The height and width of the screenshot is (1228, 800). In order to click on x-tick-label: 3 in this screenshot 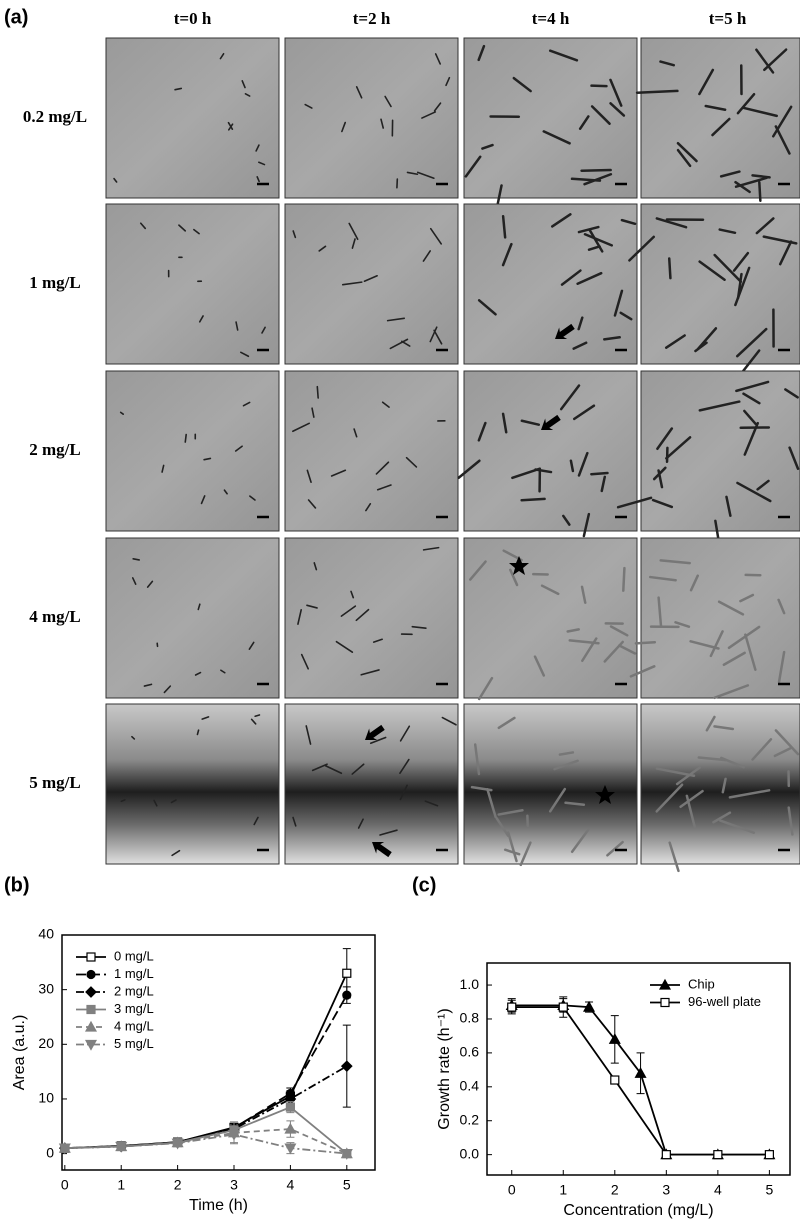, I will do `click(234, 1185)`.